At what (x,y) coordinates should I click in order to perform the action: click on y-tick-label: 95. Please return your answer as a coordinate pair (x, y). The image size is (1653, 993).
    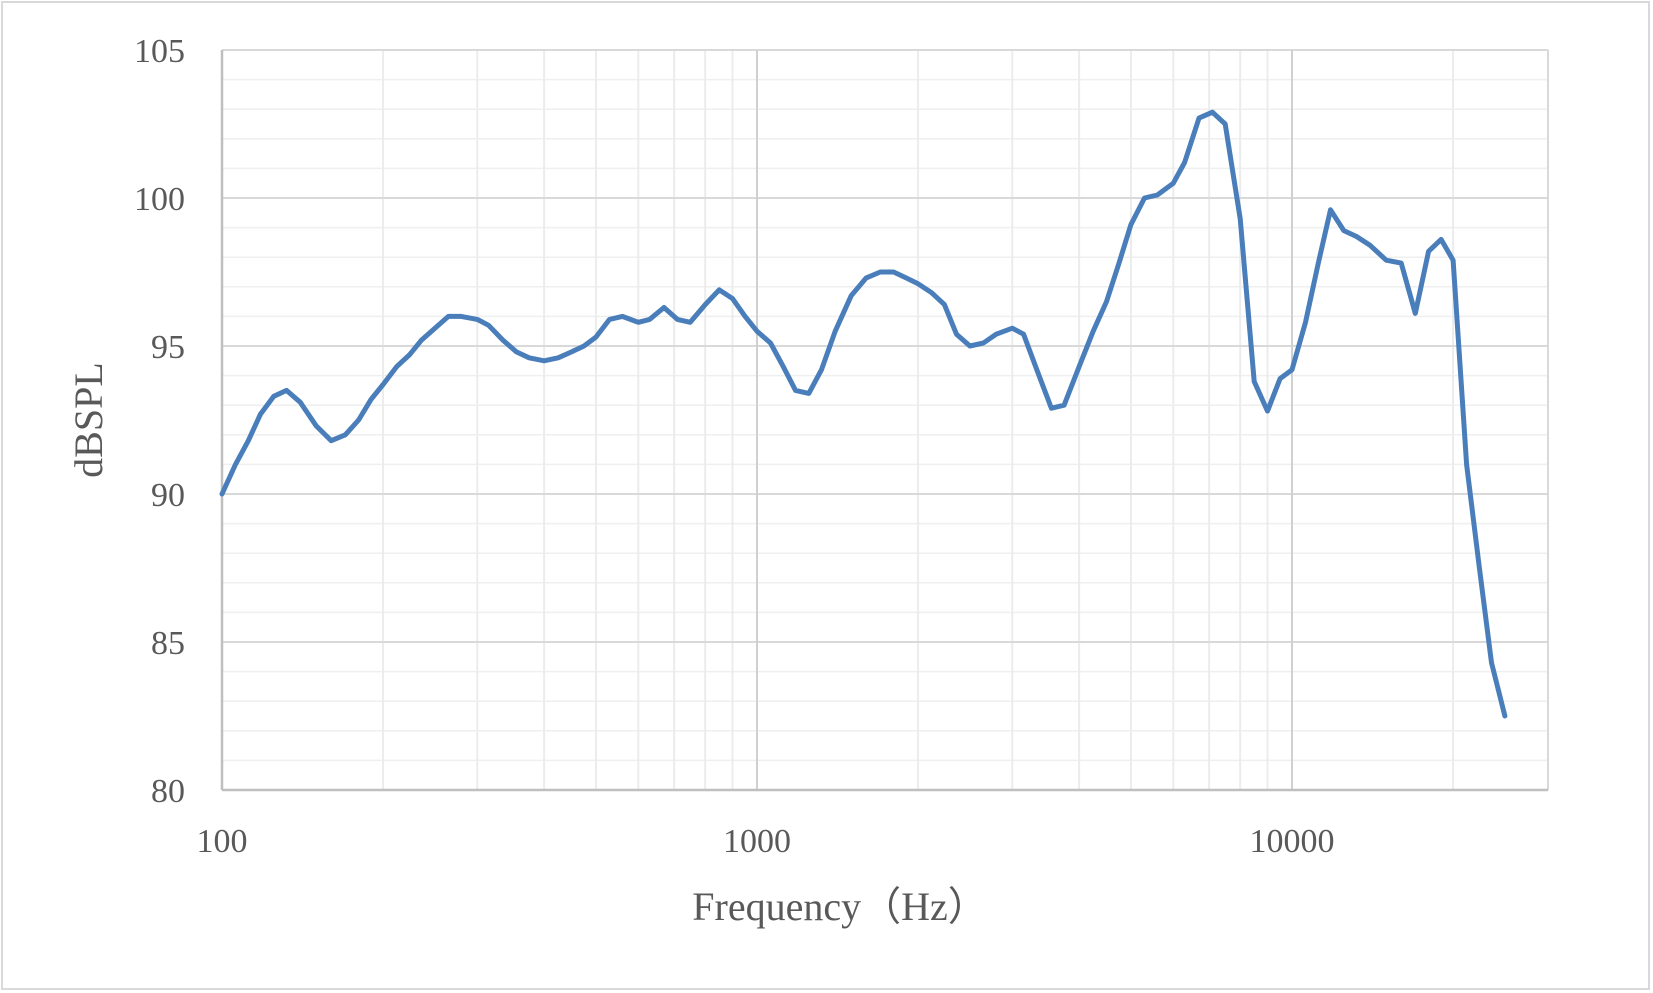
    Looking at the image, I should click on (168, 347).